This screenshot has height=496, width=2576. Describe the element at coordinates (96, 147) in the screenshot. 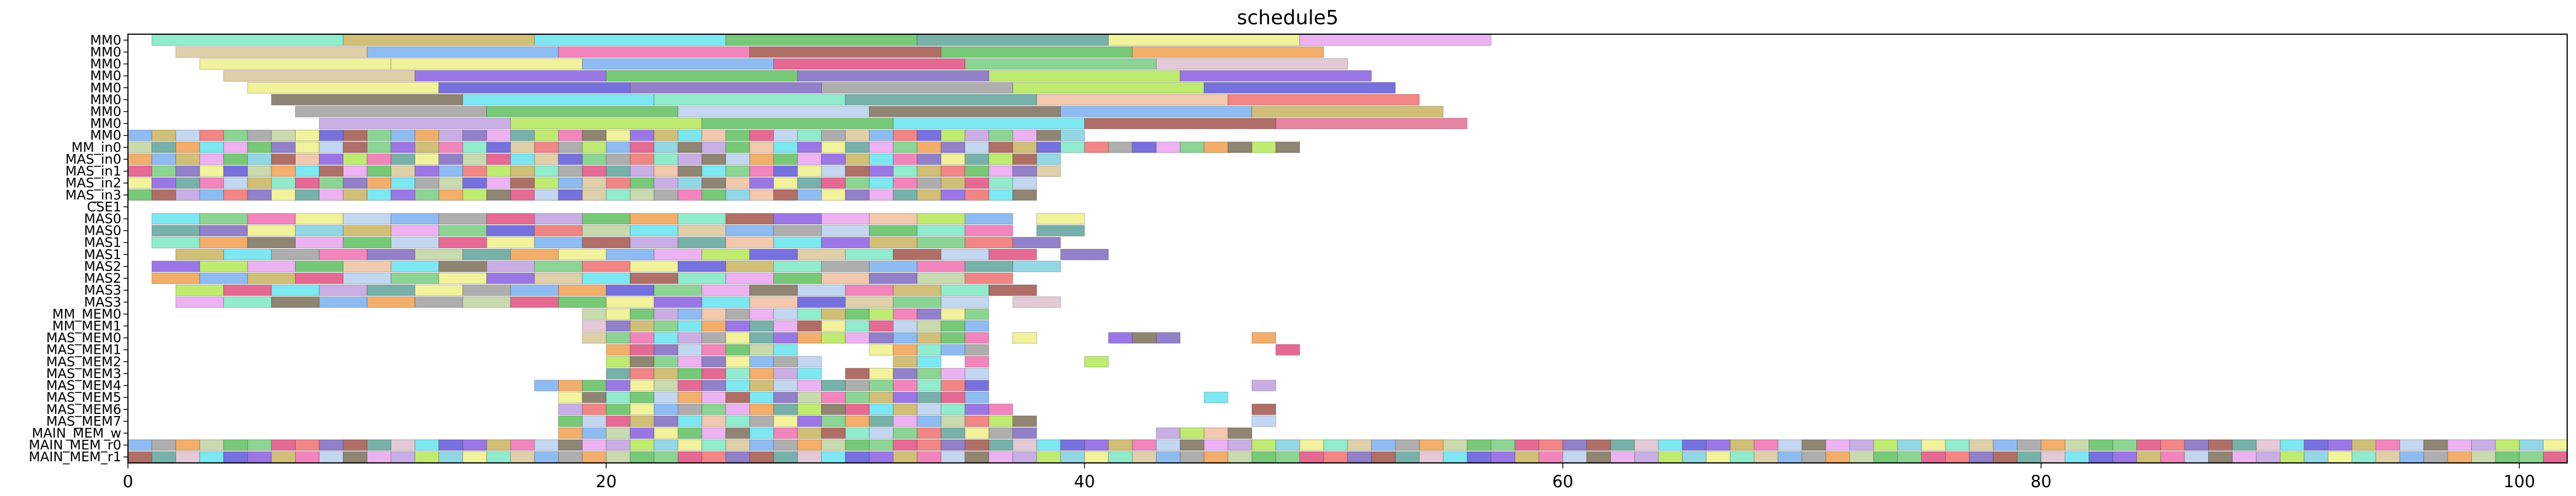

I see `row-label: MM_in0` at that location.